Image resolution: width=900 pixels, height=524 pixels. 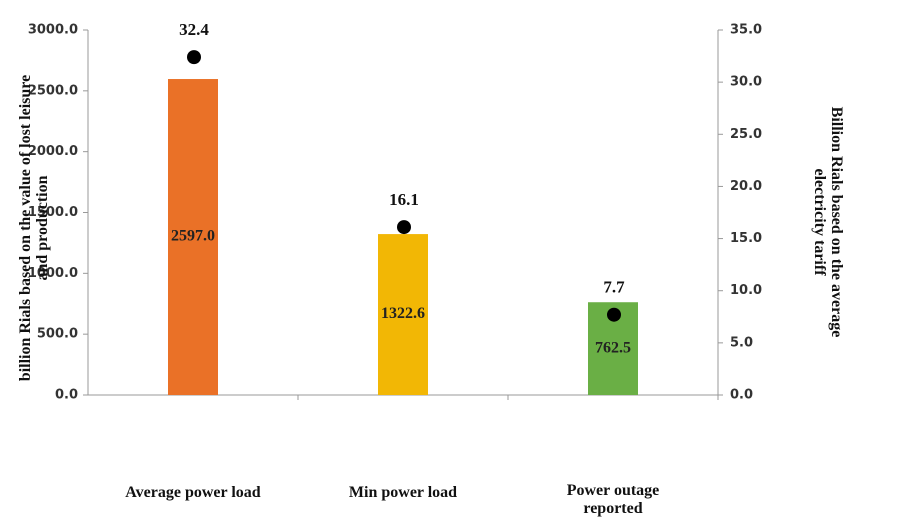 What do you see at coordinates (741, 342) in the screenshot?
I see `y2-tick-label: 5.0` at bounding box center [741, 342].